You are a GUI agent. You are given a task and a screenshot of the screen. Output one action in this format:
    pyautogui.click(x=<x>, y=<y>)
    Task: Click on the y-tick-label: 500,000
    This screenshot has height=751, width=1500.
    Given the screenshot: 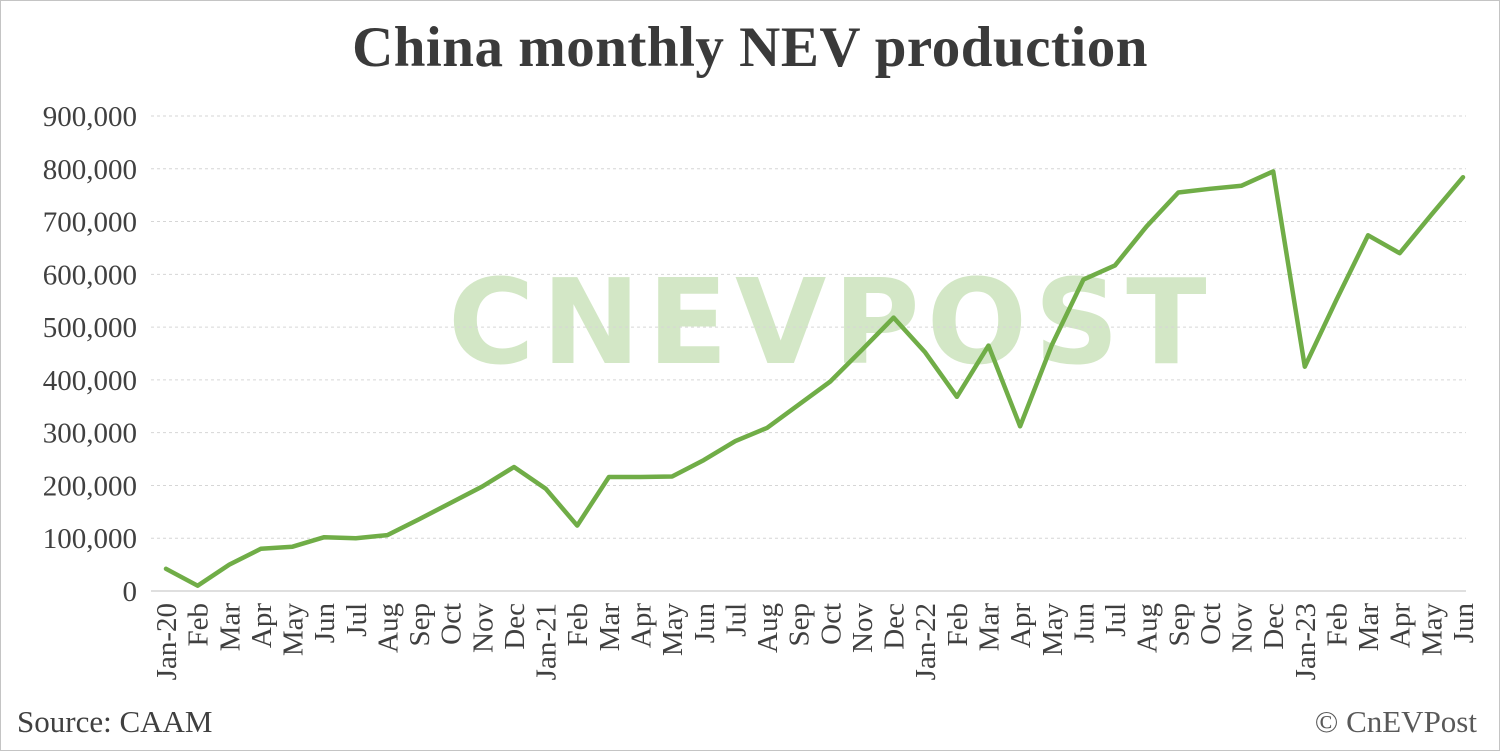 What is the action you would take?
    pyautogui.click(x=90, y=328)
    